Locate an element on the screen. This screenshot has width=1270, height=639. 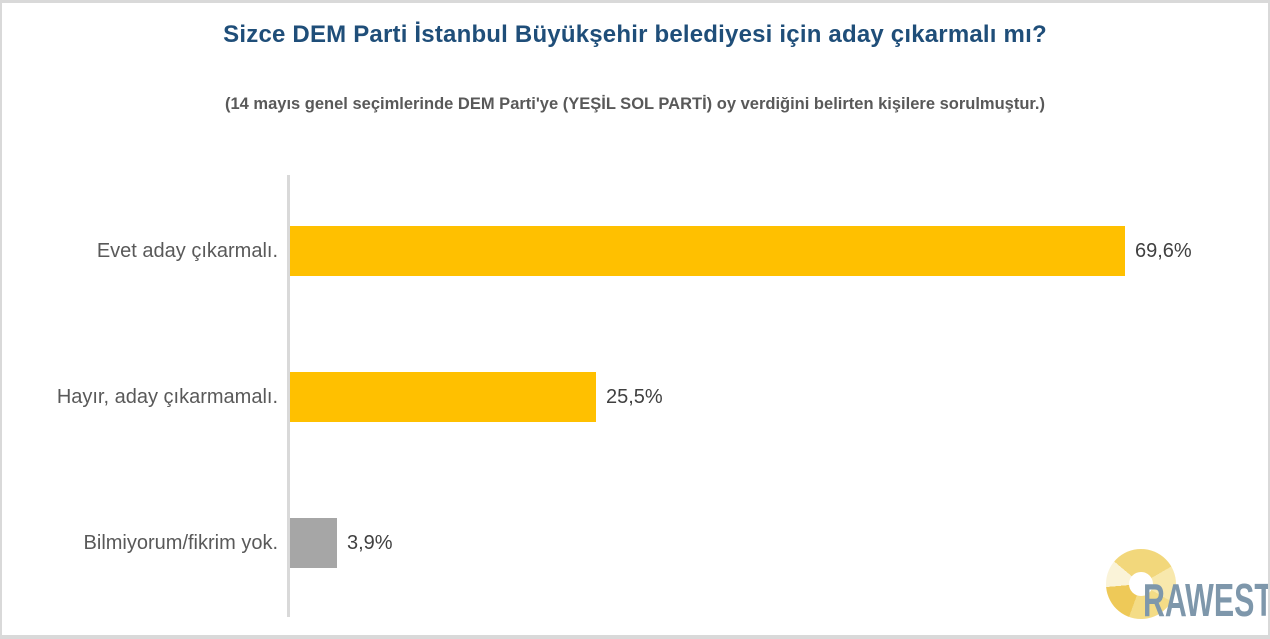
rawest-logo-ring-icon is located at coordinates (1141, 584).